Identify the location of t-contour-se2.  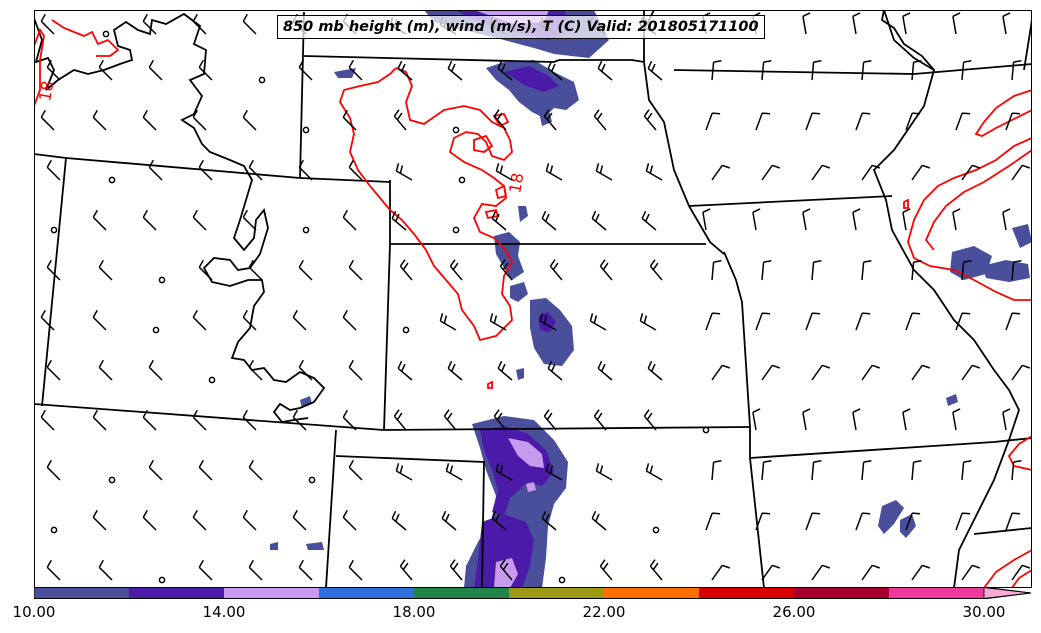
(1007, 568).